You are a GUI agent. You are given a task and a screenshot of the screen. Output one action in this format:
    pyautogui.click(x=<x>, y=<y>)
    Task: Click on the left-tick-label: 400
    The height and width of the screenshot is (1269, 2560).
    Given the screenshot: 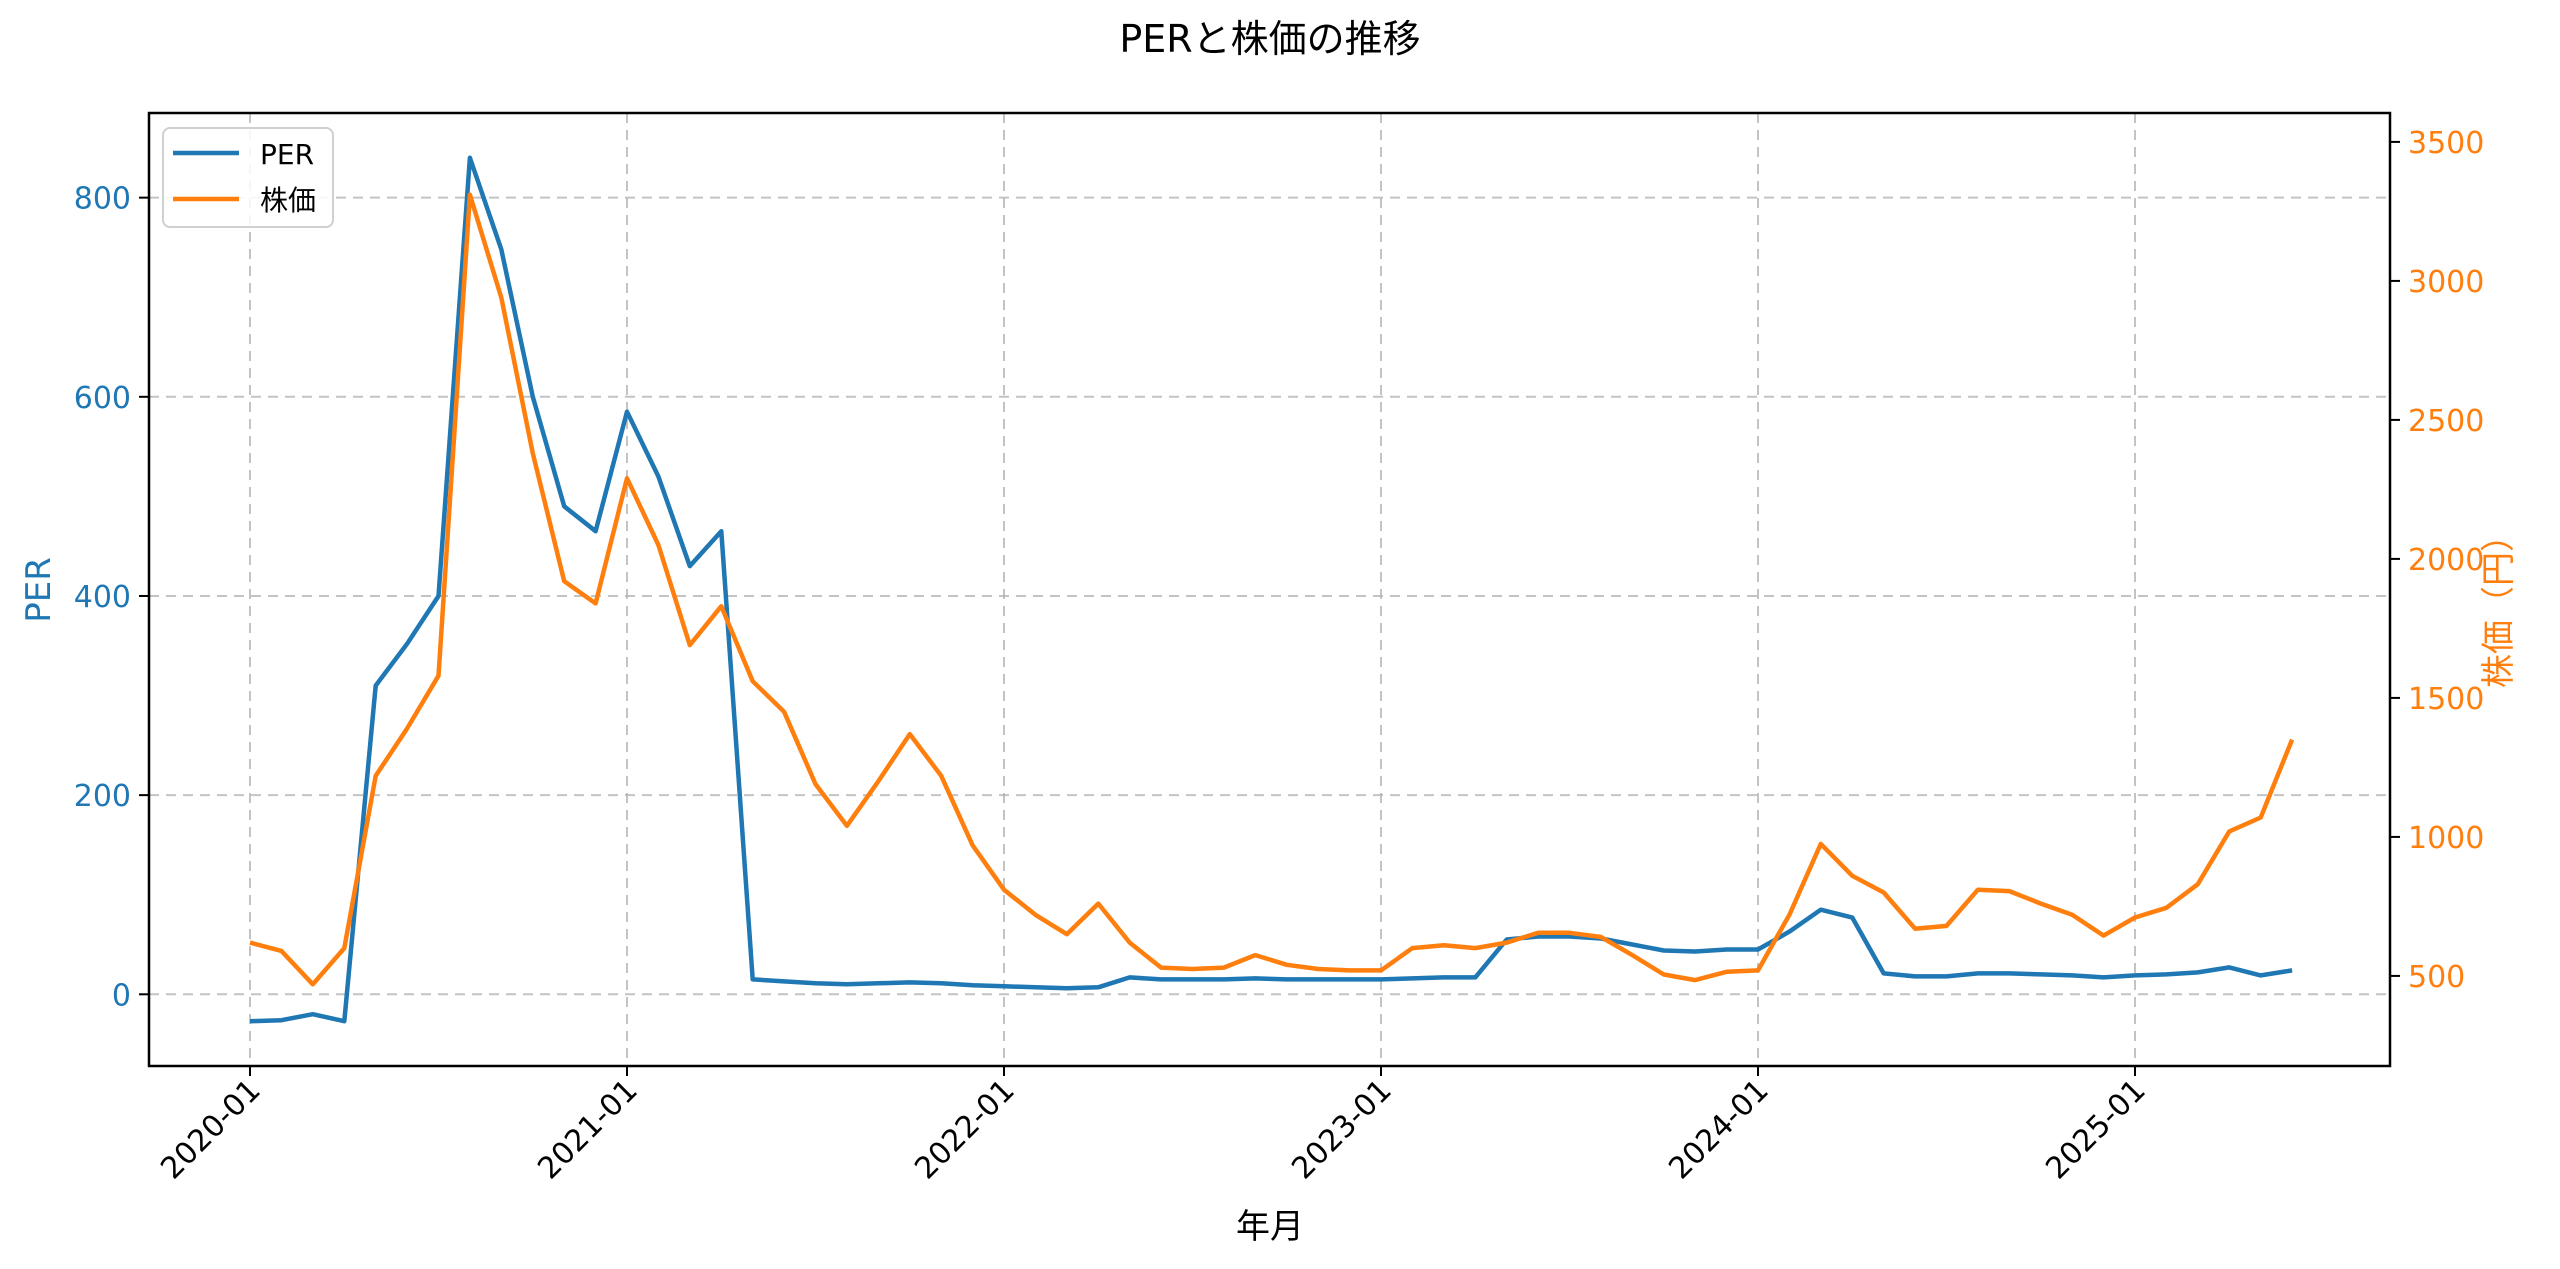 What is the action you would take?
    pyautogui.click(x=102, y=597)
    